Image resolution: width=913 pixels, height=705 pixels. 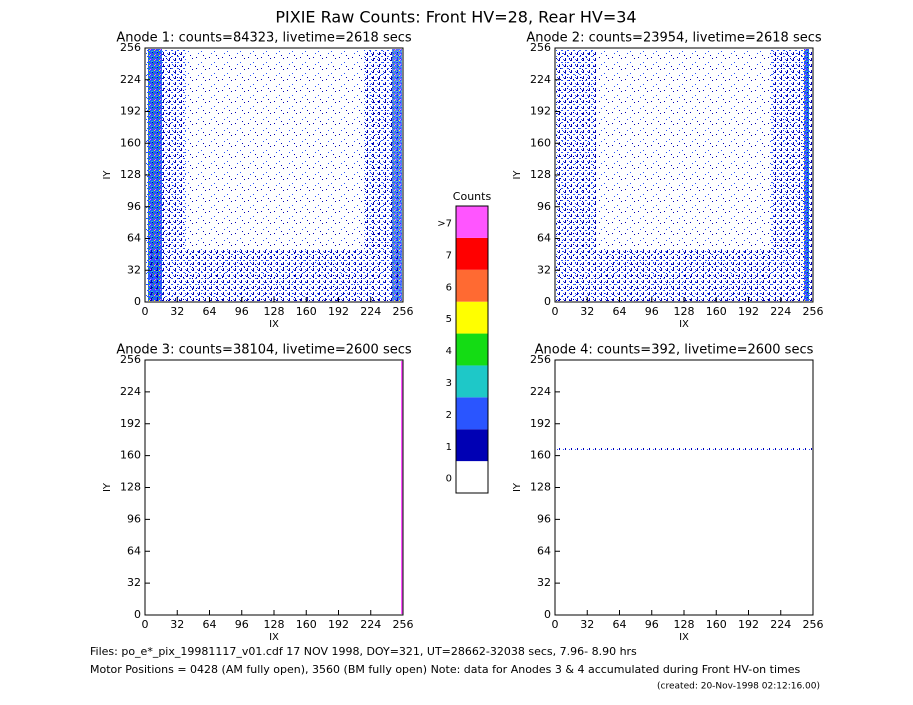 What do you see at coordinates (449, 255) in the screenshot?
I see `colorbar-label: 7` at bounding box center [449, 255].